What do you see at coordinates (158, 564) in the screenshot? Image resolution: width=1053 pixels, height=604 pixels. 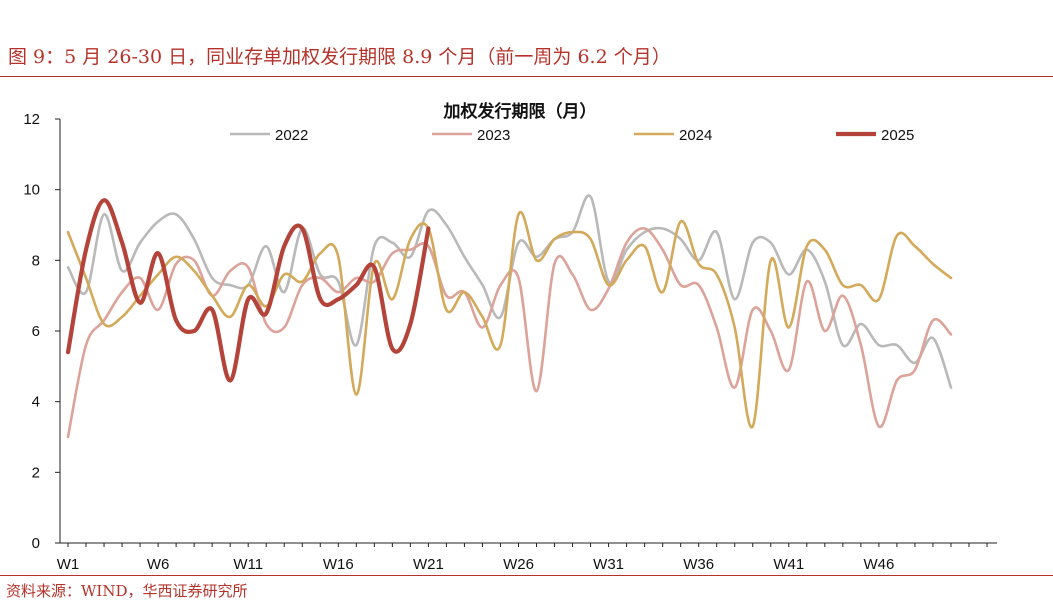 I see `x-tick-label: W6` at bounding box center [158, 564].